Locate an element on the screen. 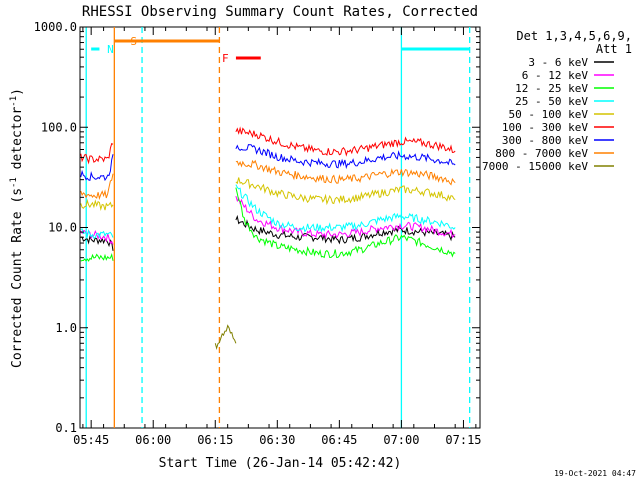 This screenshot has width=640, height=480. y-tick-label: 1000.0 is located at coordinates (55, 27).